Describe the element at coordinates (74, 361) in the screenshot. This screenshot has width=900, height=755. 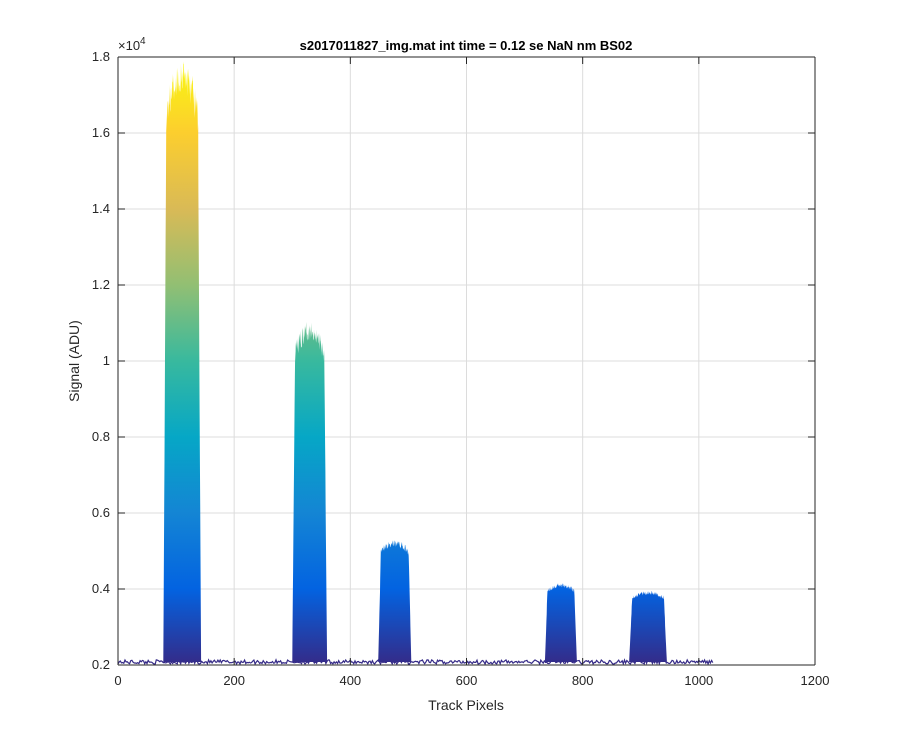
I see `y-axis-label: Signal (ADU)` at that location.